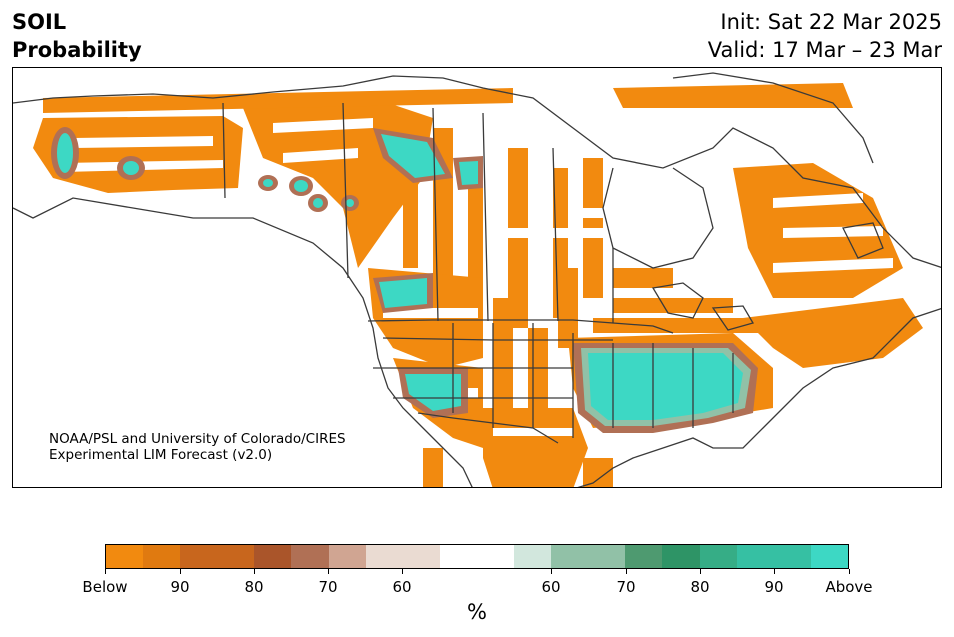 The width and height of the screenshot is (954, 637). What do you see at coordinates (831, 22) in the screenshot?
I see `init-date: Init: Sat 22 Mar 2025` at bounding box center [831, 22].